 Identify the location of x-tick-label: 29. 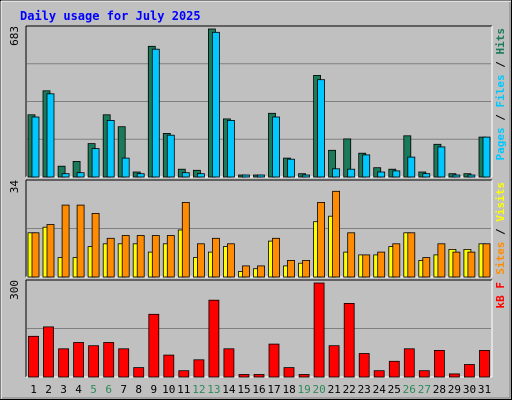
(454, 389).